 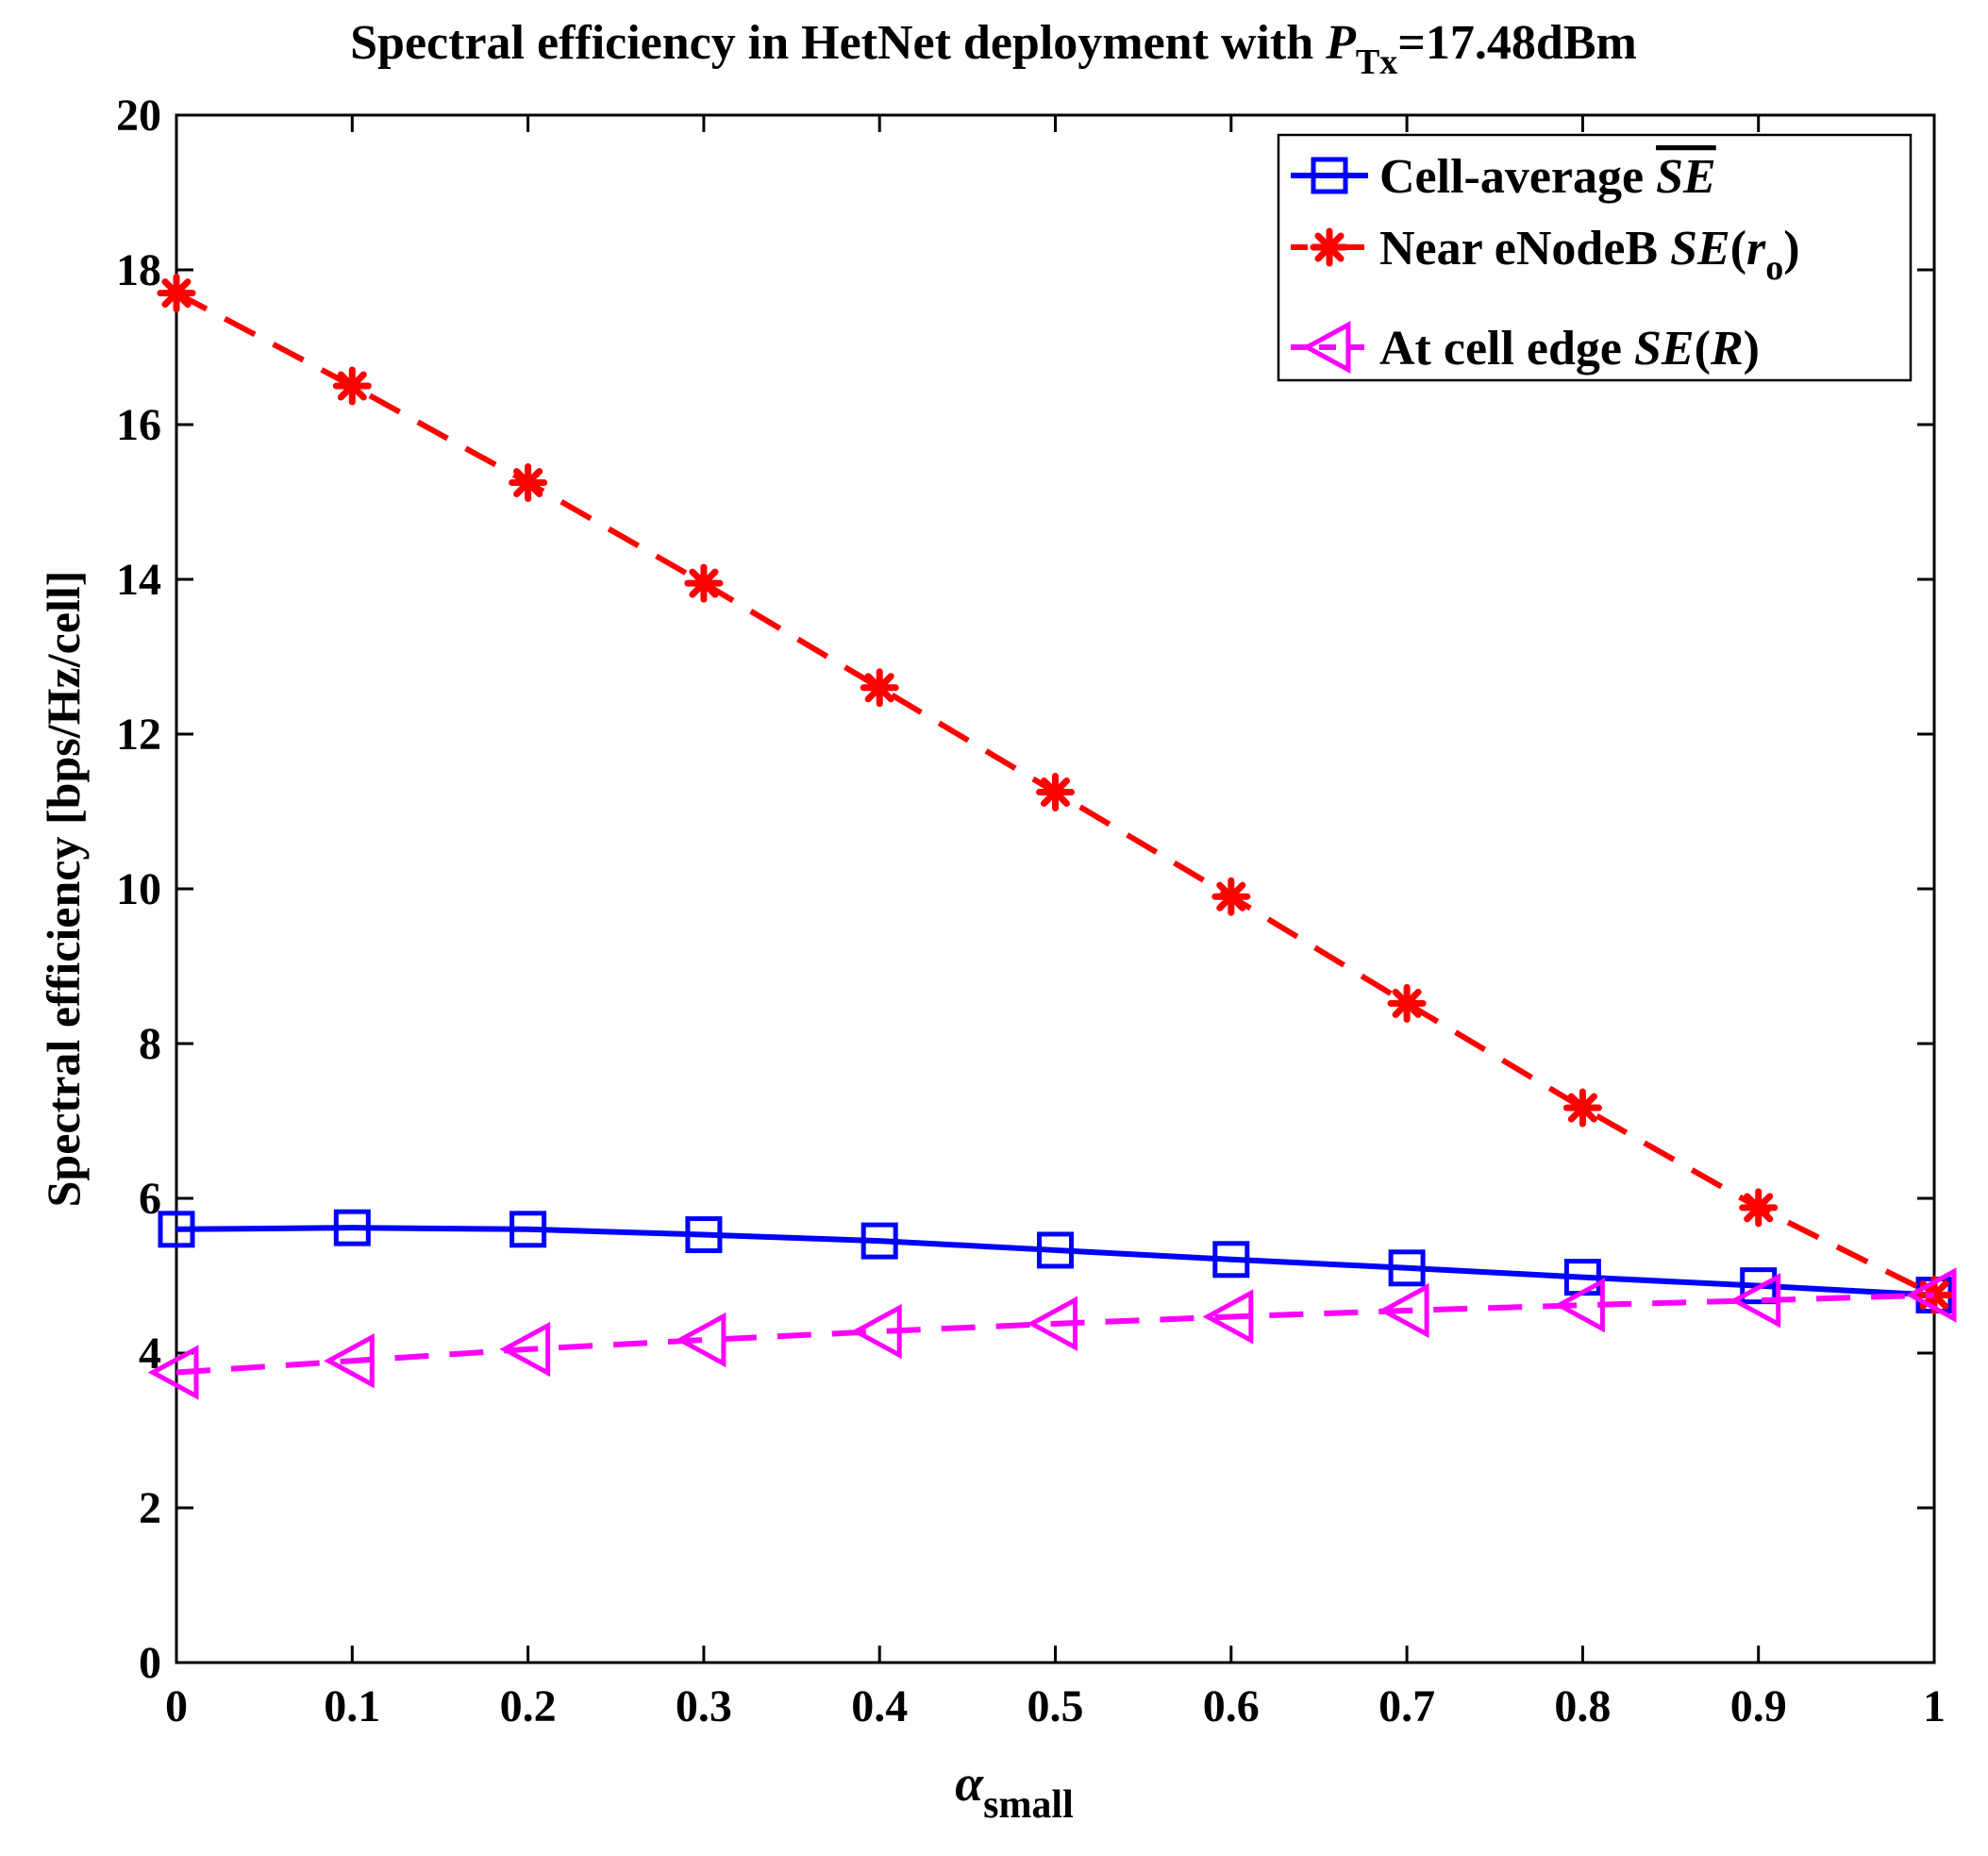 I want to click on x-tick-label: 0.8, so click(x=1582, y=1706).